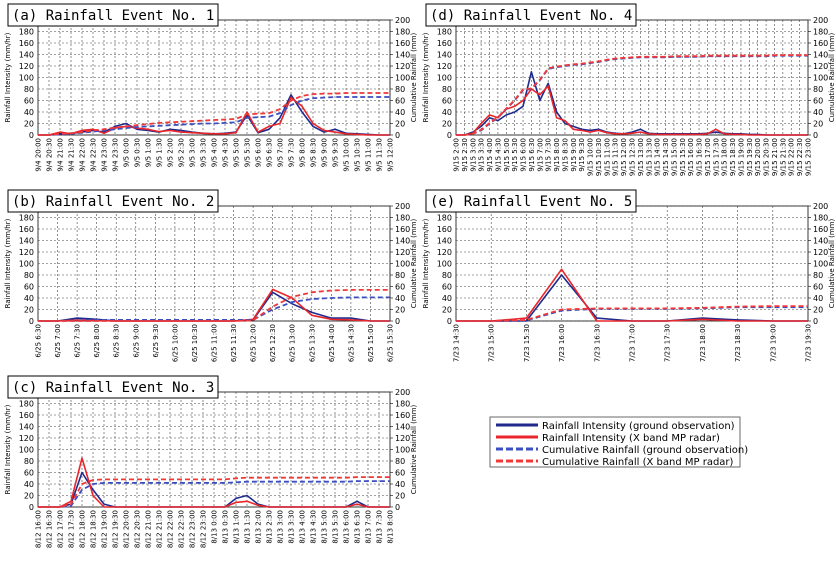  What do you see at coordinates (29, 112) in the screenshot?
I see `y-tick-label: 40` at bounding box center [29, 112].